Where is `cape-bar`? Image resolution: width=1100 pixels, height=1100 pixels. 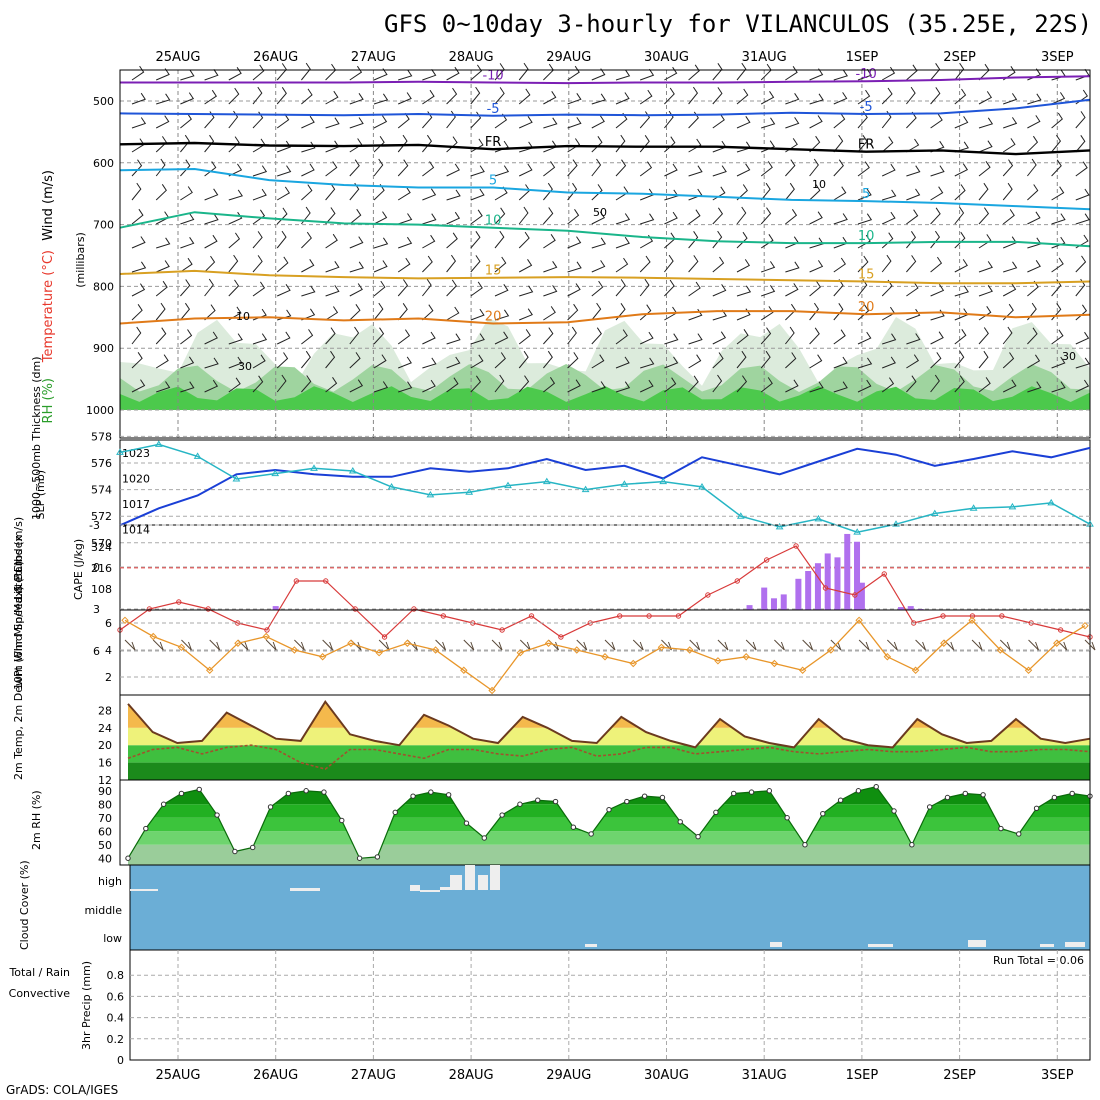
cape-bar is located at coordinates (837, 583).